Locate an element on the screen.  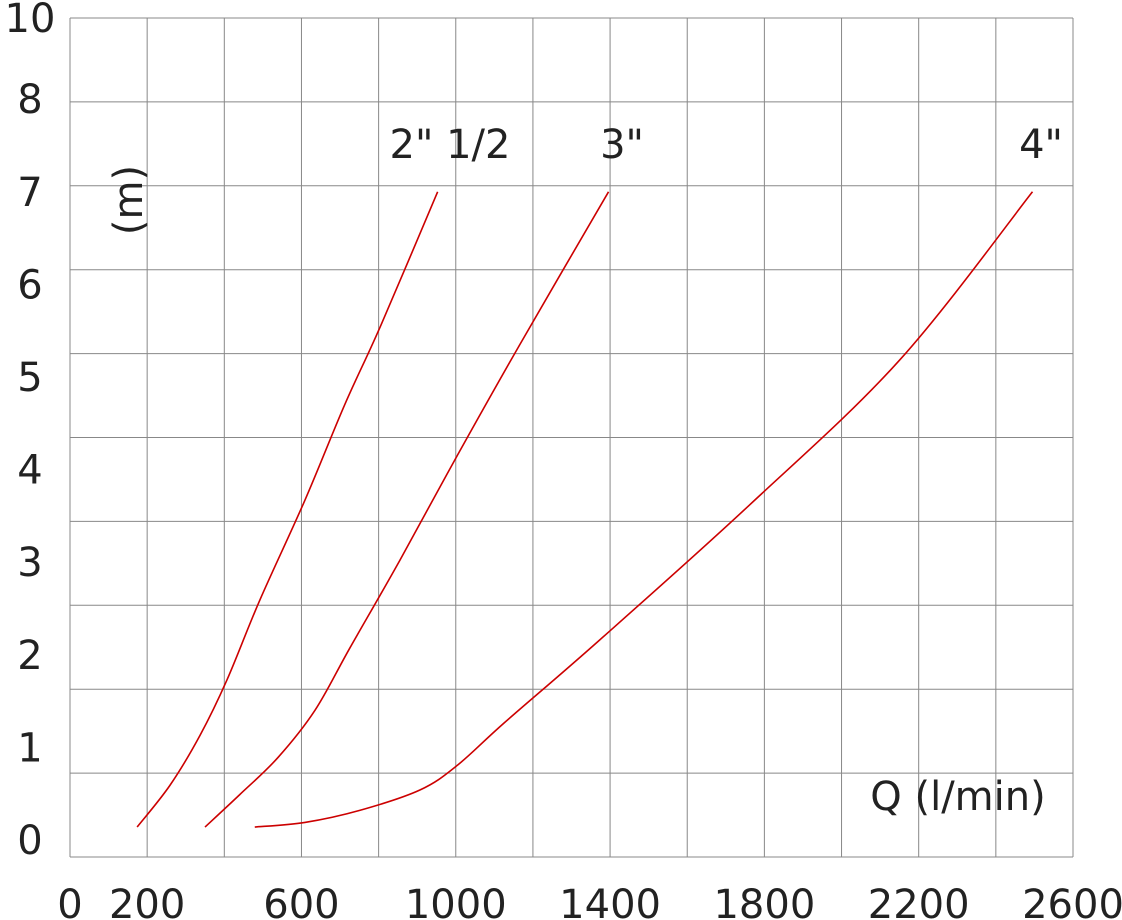
y-tick-label: 8 is located at coordinates (29, 100).